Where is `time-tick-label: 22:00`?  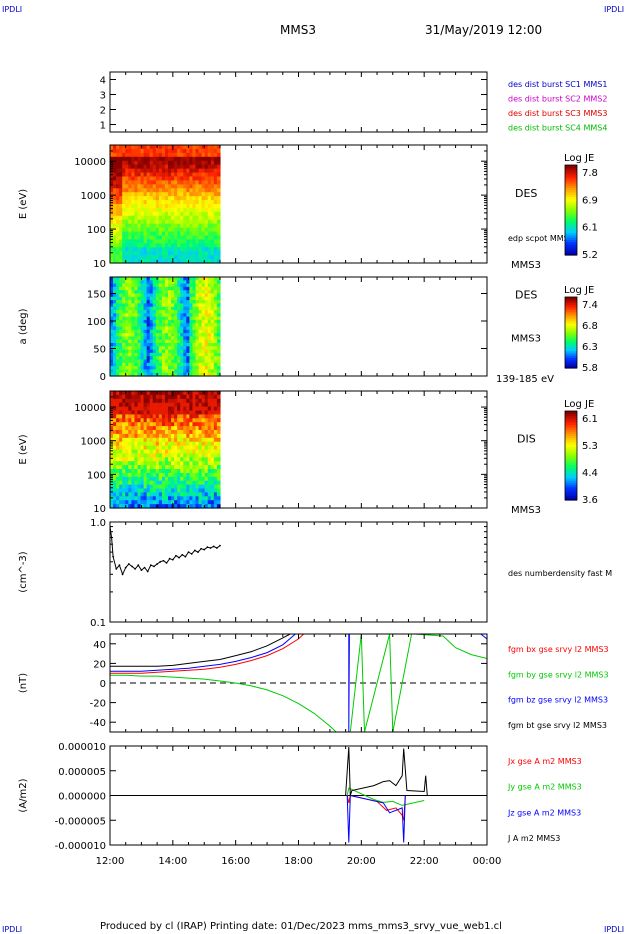 time-tick-label: 22:00 is located at coordinates (424, 861).